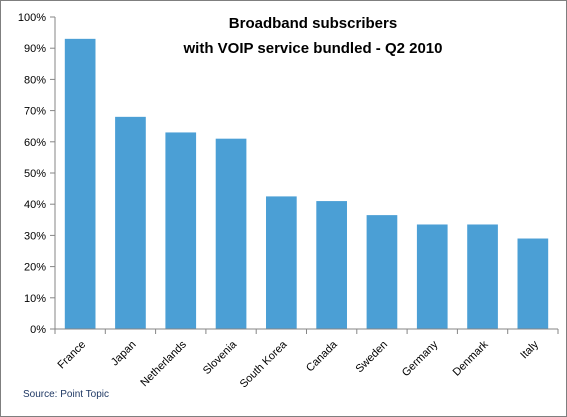  What do you see at coordinates (313, 48) in the screenshot?
I see `chart-title-line-2: with VOIP service bundled - Q2 2010` at bounding box center [313, 48].